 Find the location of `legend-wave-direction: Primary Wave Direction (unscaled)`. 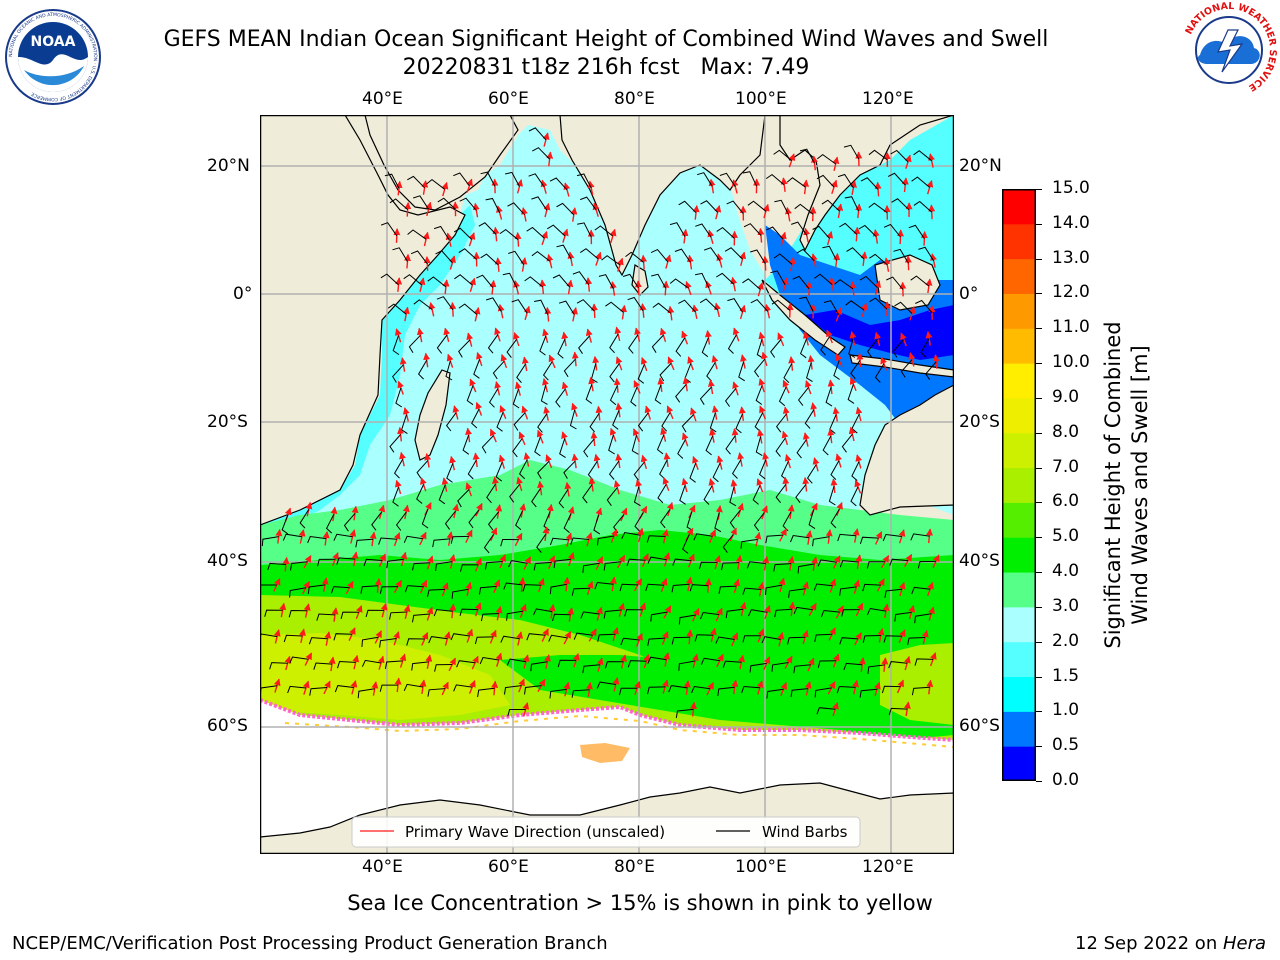

legend-wave-direction: Primary Wave Direction (unscaled) is located at coordinates (535, 832).